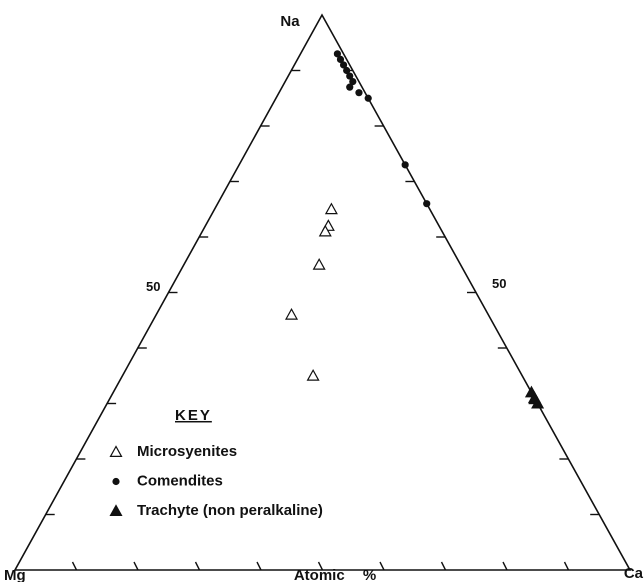 The width and height of the screenshot is (644, 582). What do you see at coordinates (15, 574) in the screenshot?
I see `vertex-label-left: Mg` at bounding box center [15, 574].